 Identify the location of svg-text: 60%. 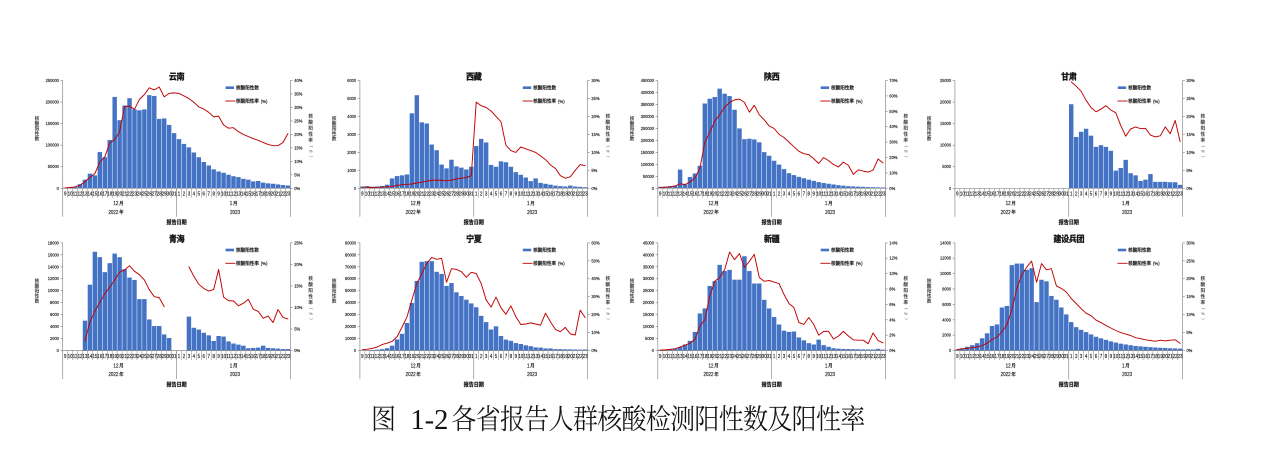
(595, 242).